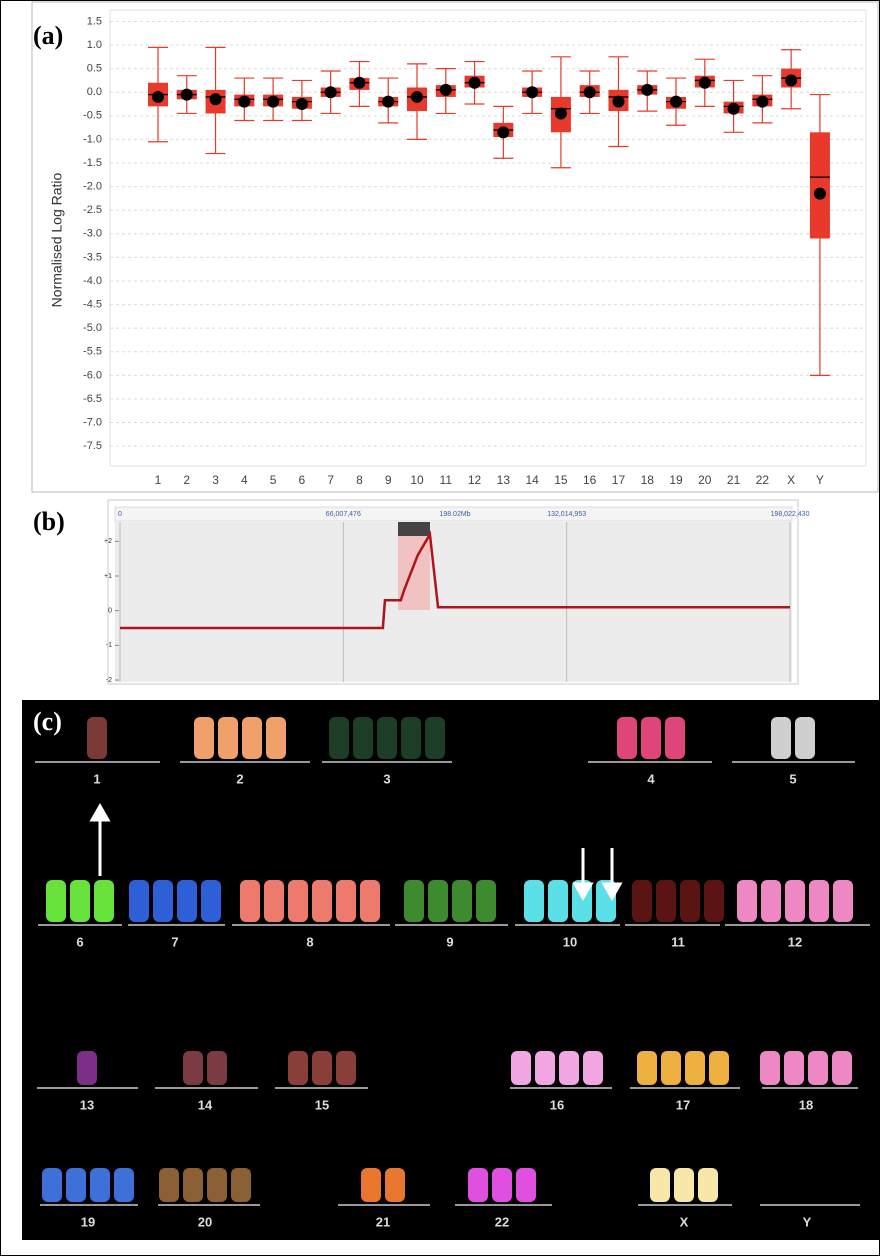  Describe the element at coordinates (475, 480) in the screenshot. I see `x-tick-label: 12` at that location.